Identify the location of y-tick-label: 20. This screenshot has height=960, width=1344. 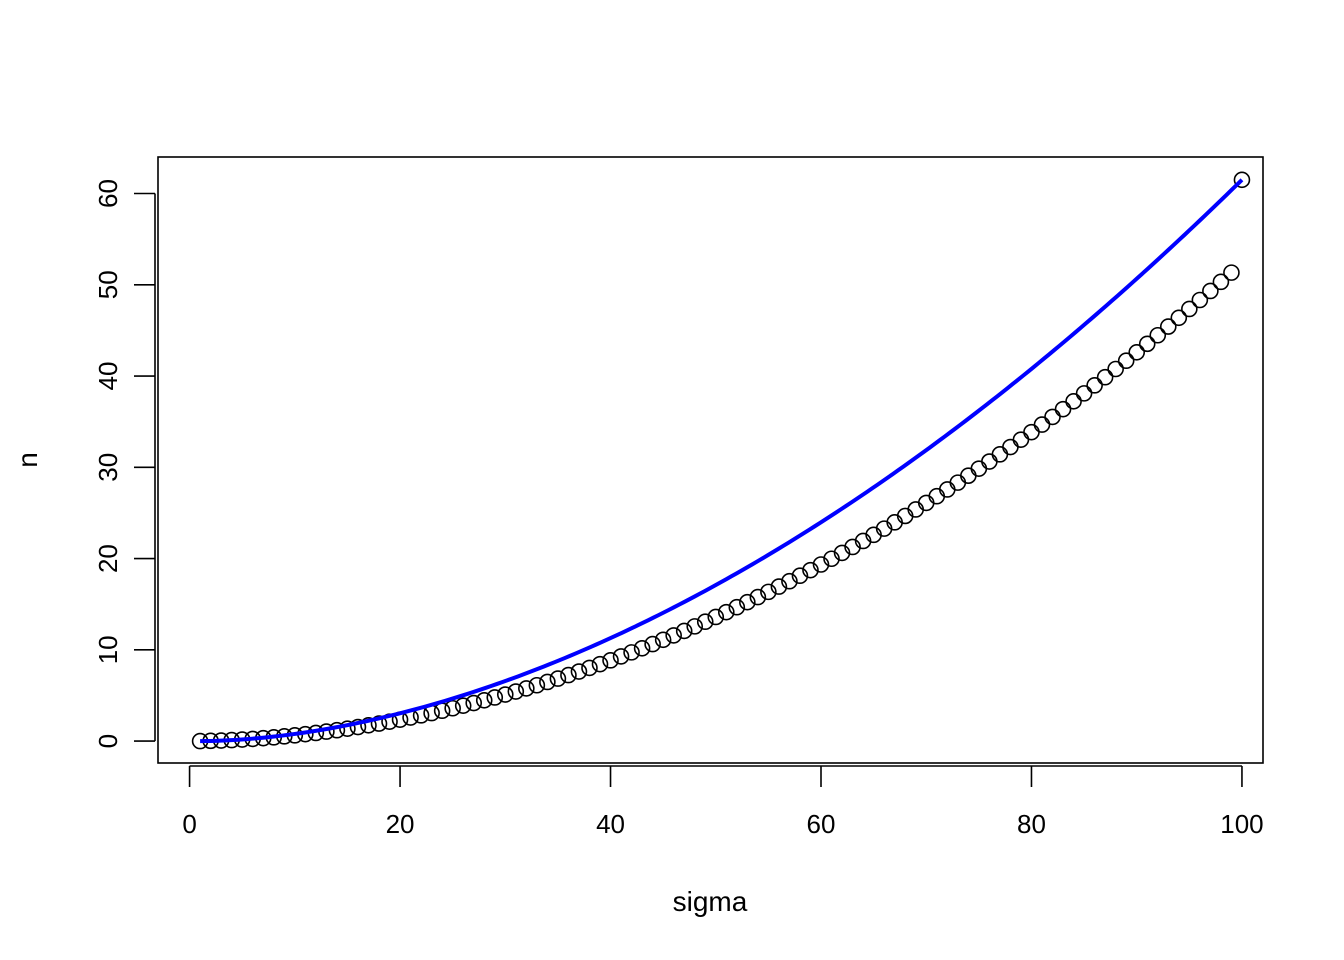
(108, 558).